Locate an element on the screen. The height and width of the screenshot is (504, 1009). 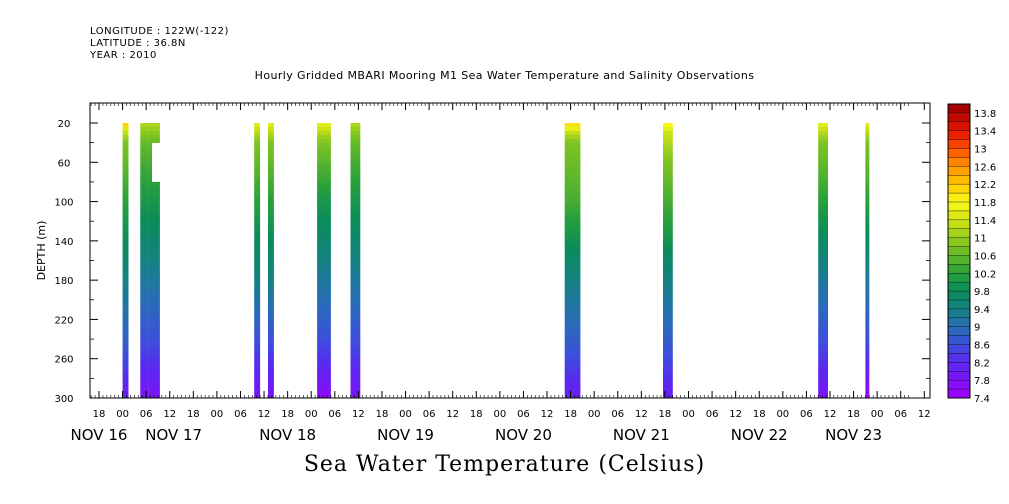
colorbar-label: 7.4 is located at coordinates (982, 399).